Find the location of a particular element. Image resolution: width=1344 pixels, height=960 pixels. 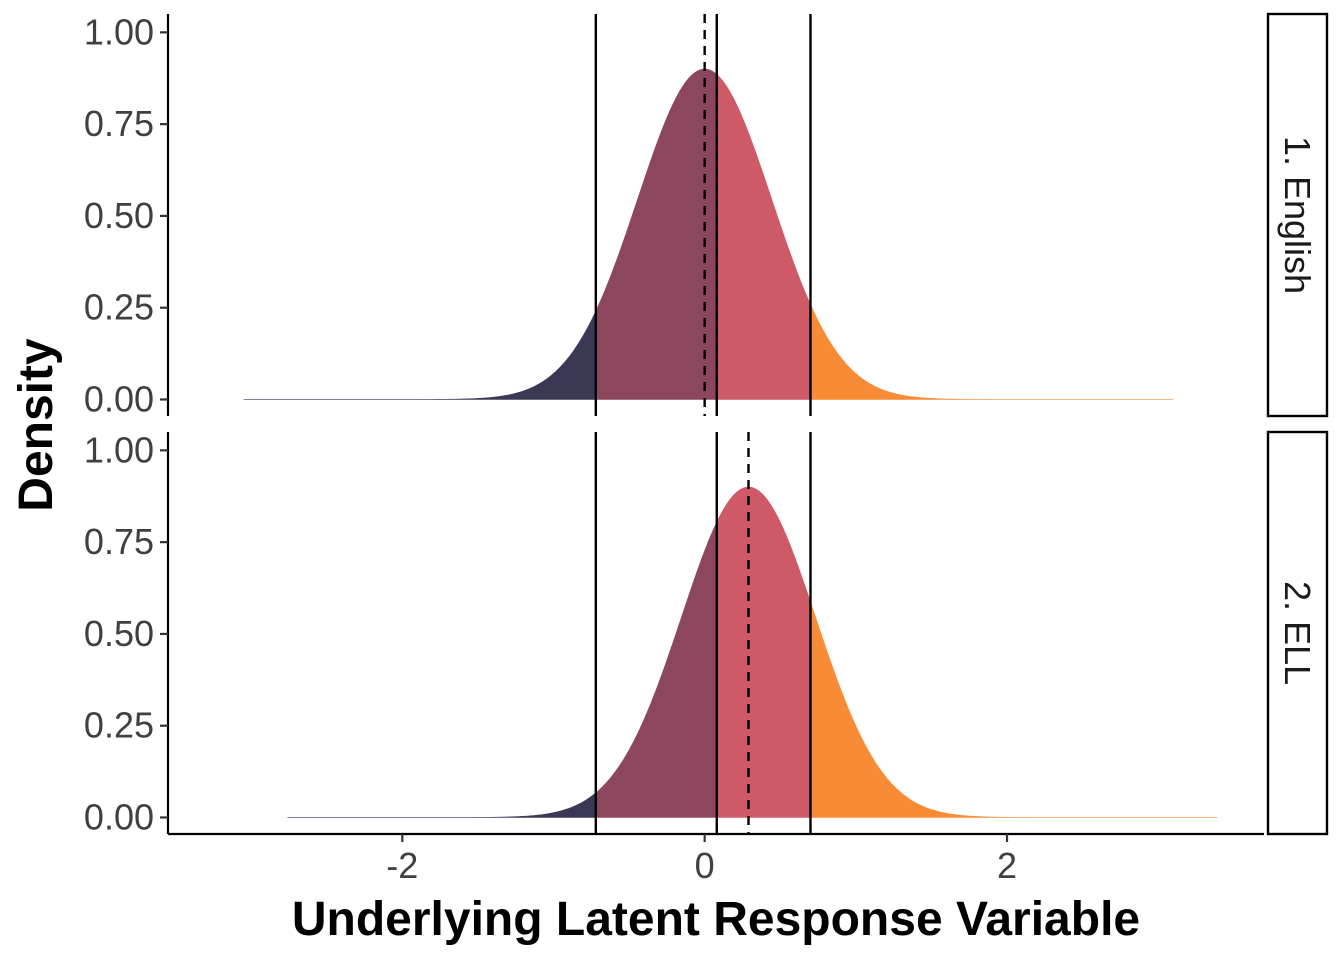

facet-strip-label: 2. ELL is located at coordinates (1297, 633).